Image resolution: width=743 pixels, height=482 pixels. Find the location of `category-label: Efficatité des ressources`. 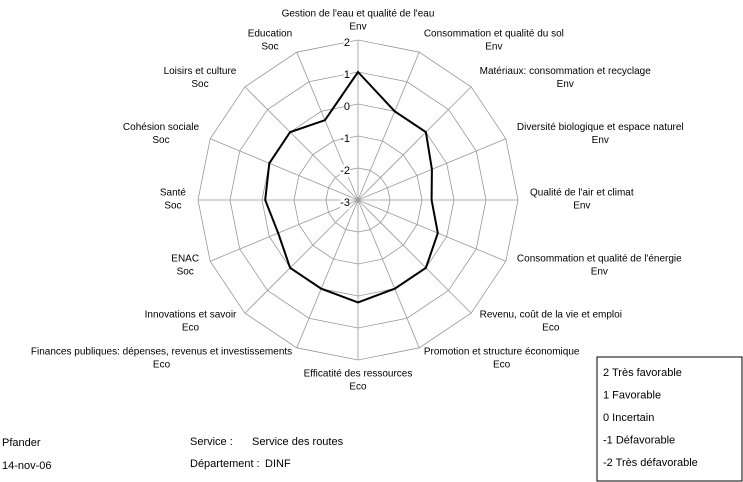

category-label: Efficatité des ressources is located at coordinates (358, 374).